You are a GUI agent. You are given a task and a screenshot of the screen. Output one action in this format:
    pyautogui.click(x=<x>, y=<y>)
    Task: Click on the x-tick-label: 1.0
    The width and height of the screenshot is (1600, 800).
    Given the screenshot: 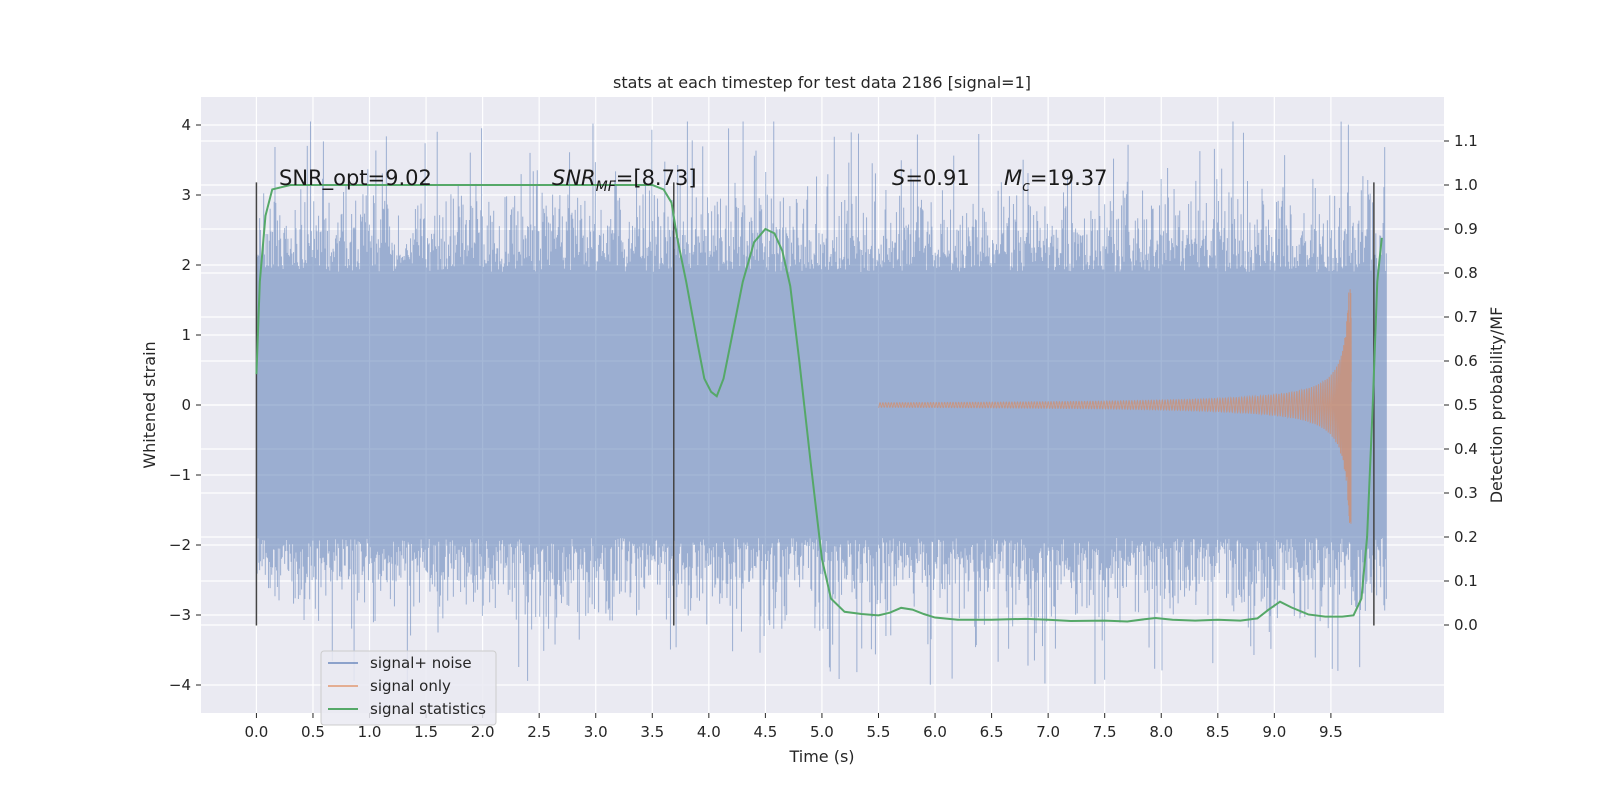 What is the action you would take?
    pyautogui.click(x=370, y=732)
    